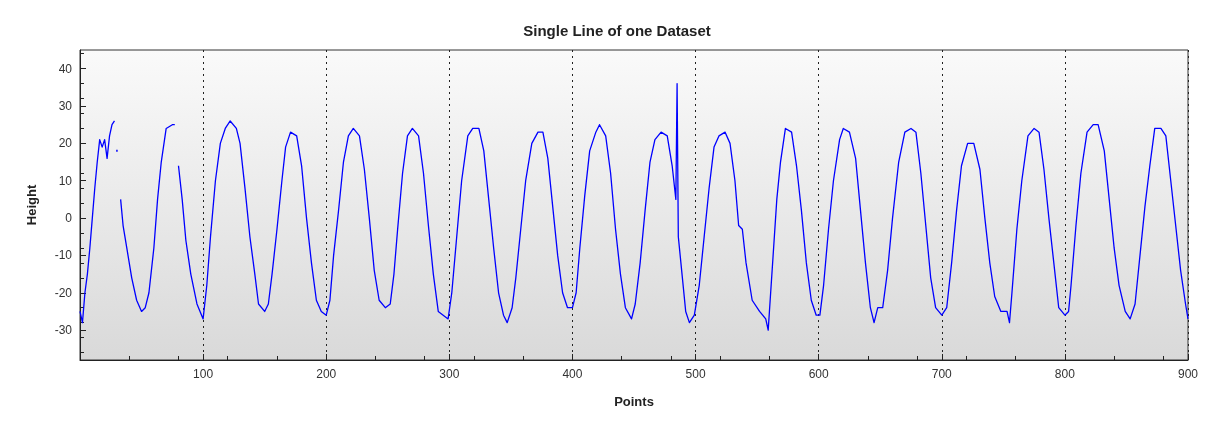 The height and width of the screenshot is (423, 1214). Describe the element at coordinates (1188, 374) in the screenshot. I see `x-tick-label: 900` at that location.